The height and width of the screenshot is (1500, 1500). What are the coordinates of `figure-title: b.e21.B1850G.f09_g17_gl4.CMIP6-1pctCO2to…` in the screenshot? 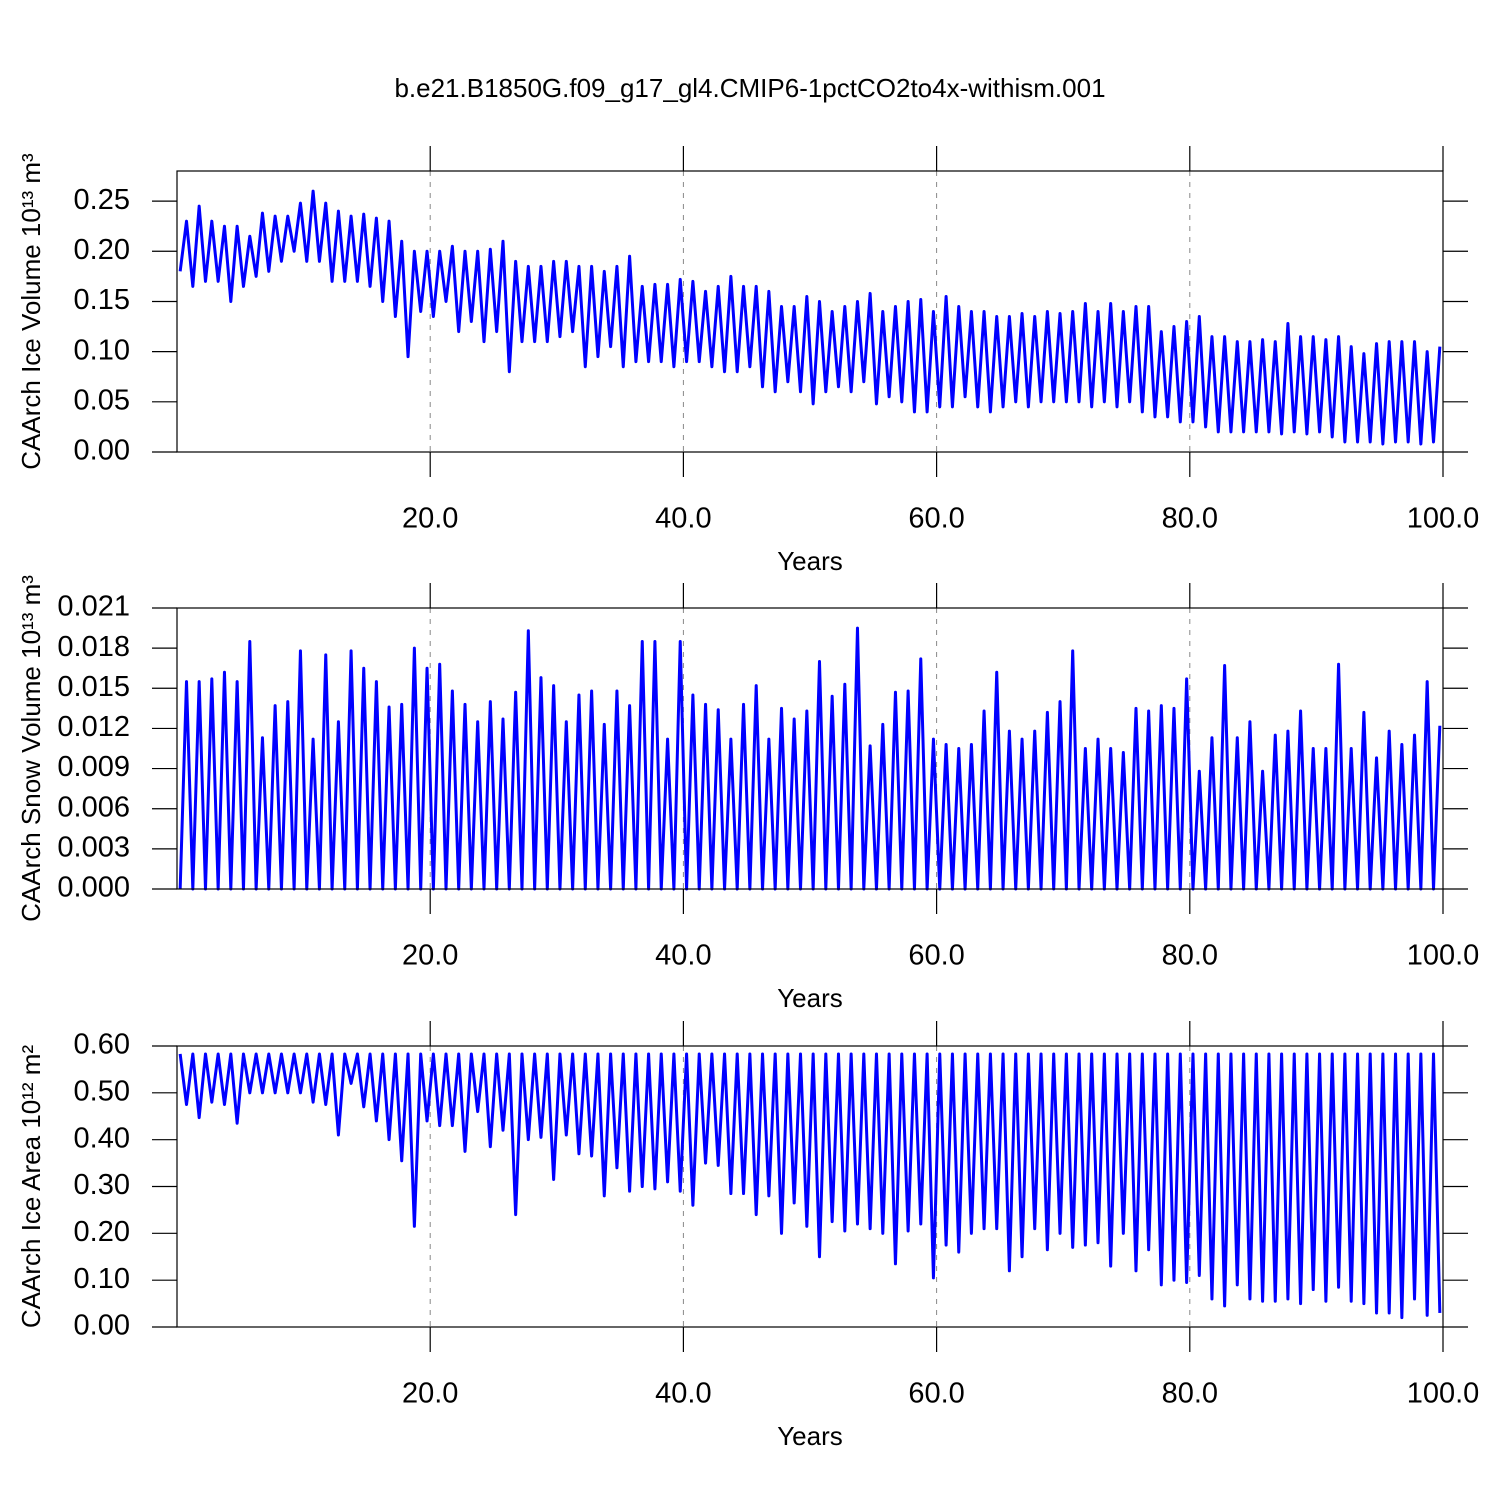 It's located at (749, 88).